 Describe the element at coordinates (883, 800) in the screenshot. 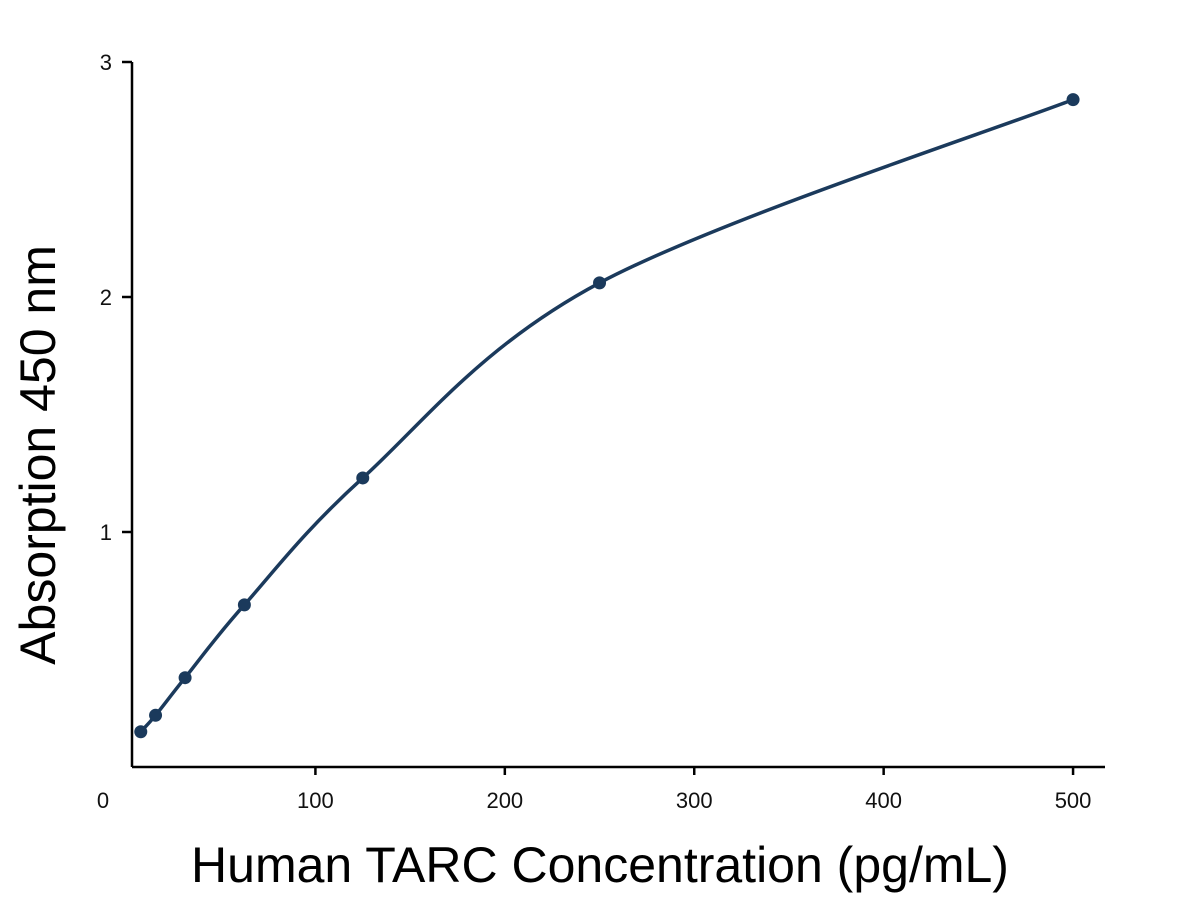

I see `x-tick-label: 400` at that location.